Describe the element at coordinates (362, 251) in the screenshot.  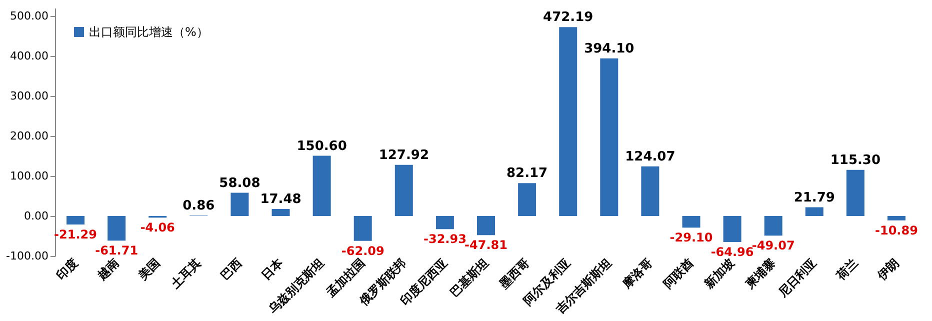
I see `data-label: -62.09` at that location.